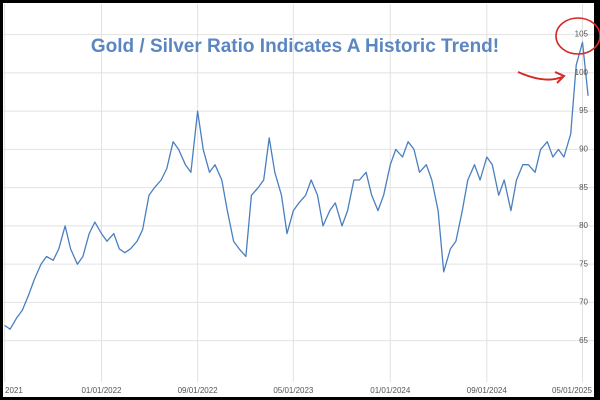 This screenshot has width=600, height=400. What do you see at coordinates (583, 187) in the screenshot?
I see `y-tick-label: 85` at bounding box center [583, 187].